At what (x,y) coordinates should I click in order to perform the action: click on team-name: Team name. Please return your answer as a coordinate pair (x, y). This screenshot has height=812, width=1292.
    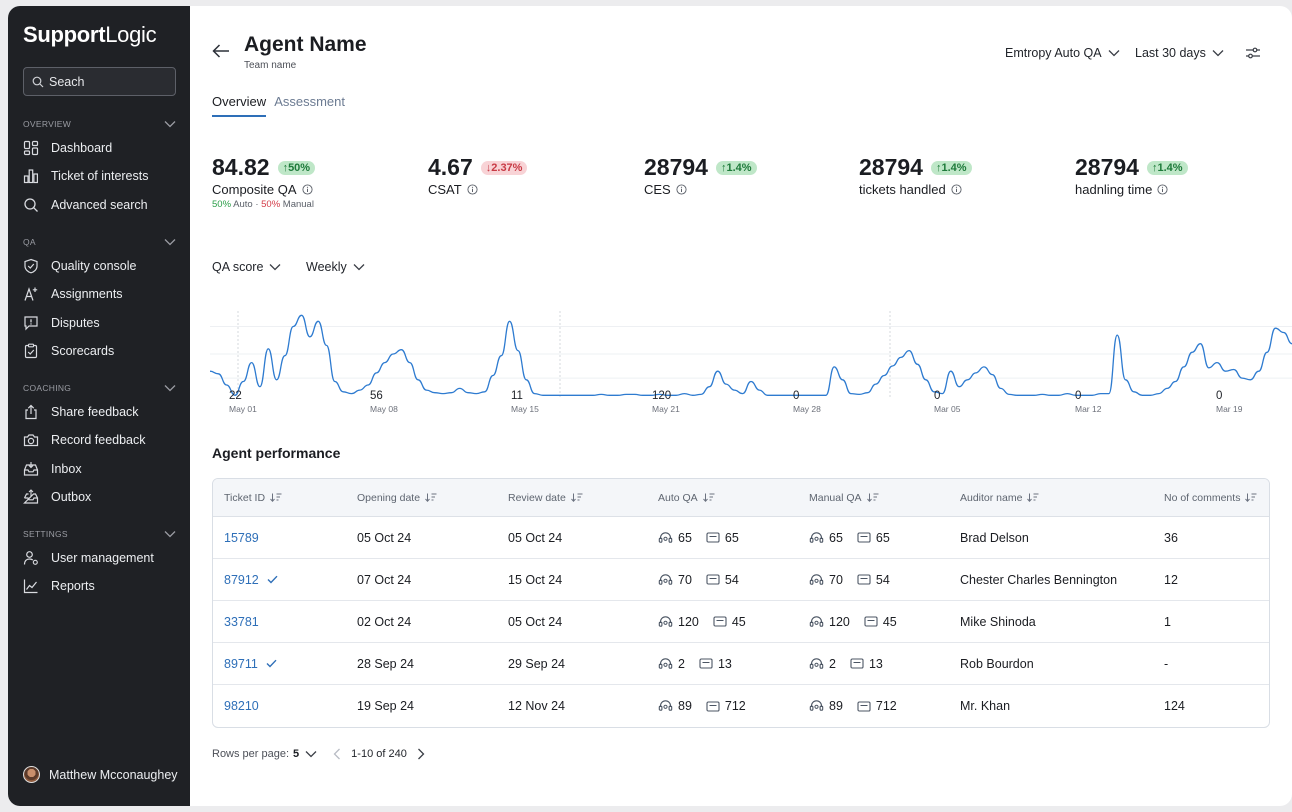
    Looking at the image, I should click on (270, 65).